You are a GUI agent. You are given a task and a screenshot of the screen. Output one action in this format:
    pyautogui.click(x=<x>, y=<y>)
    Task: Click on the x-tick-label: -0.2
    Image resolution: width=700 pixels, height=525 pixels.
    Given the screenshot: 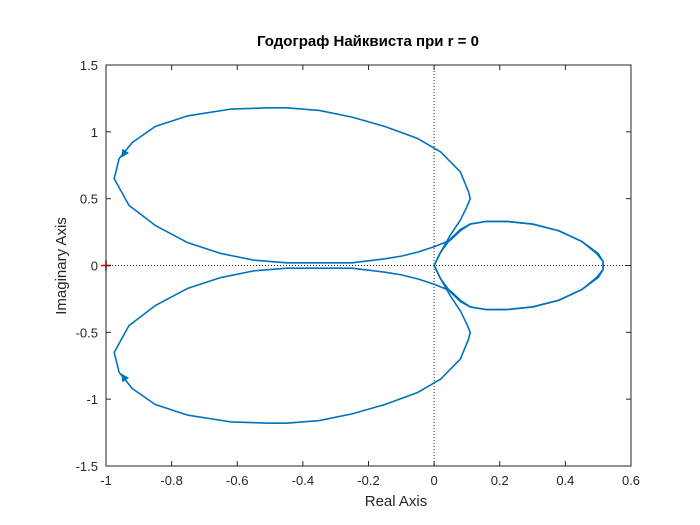 What is the action you would take?
    pyautogui.click(x=368, y=480)
    